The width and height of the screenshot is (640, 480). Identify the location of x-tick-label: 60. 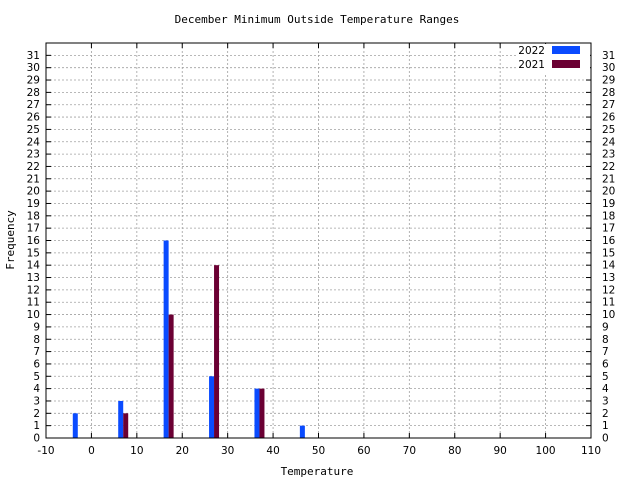
(363, 451).